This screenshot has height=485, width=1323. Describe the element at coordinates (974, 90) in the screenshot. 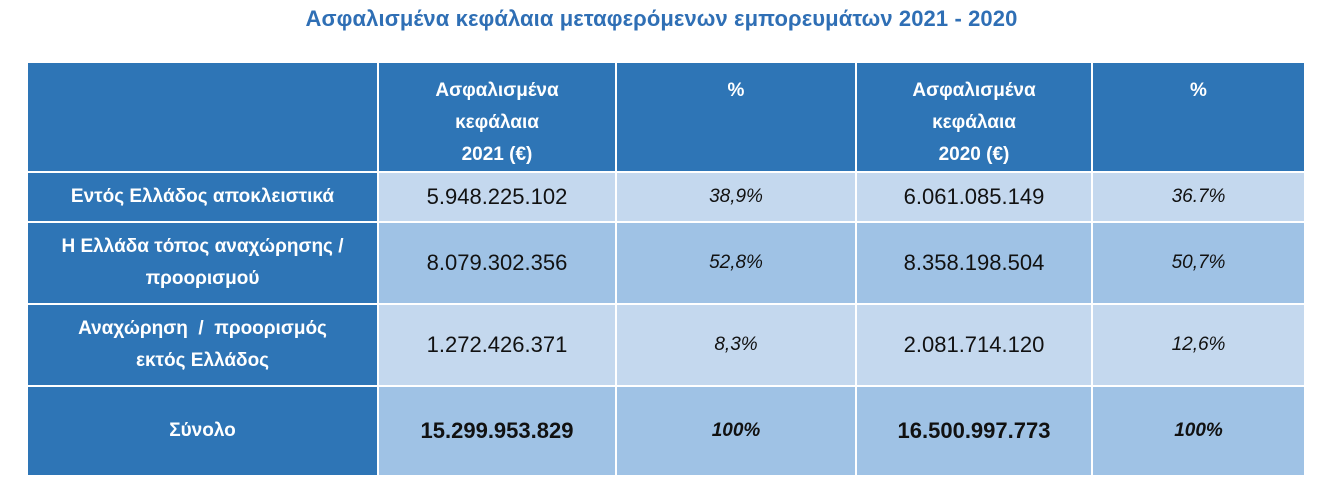

I see `header-2020-line: Ασφαλισμένα` at that location.